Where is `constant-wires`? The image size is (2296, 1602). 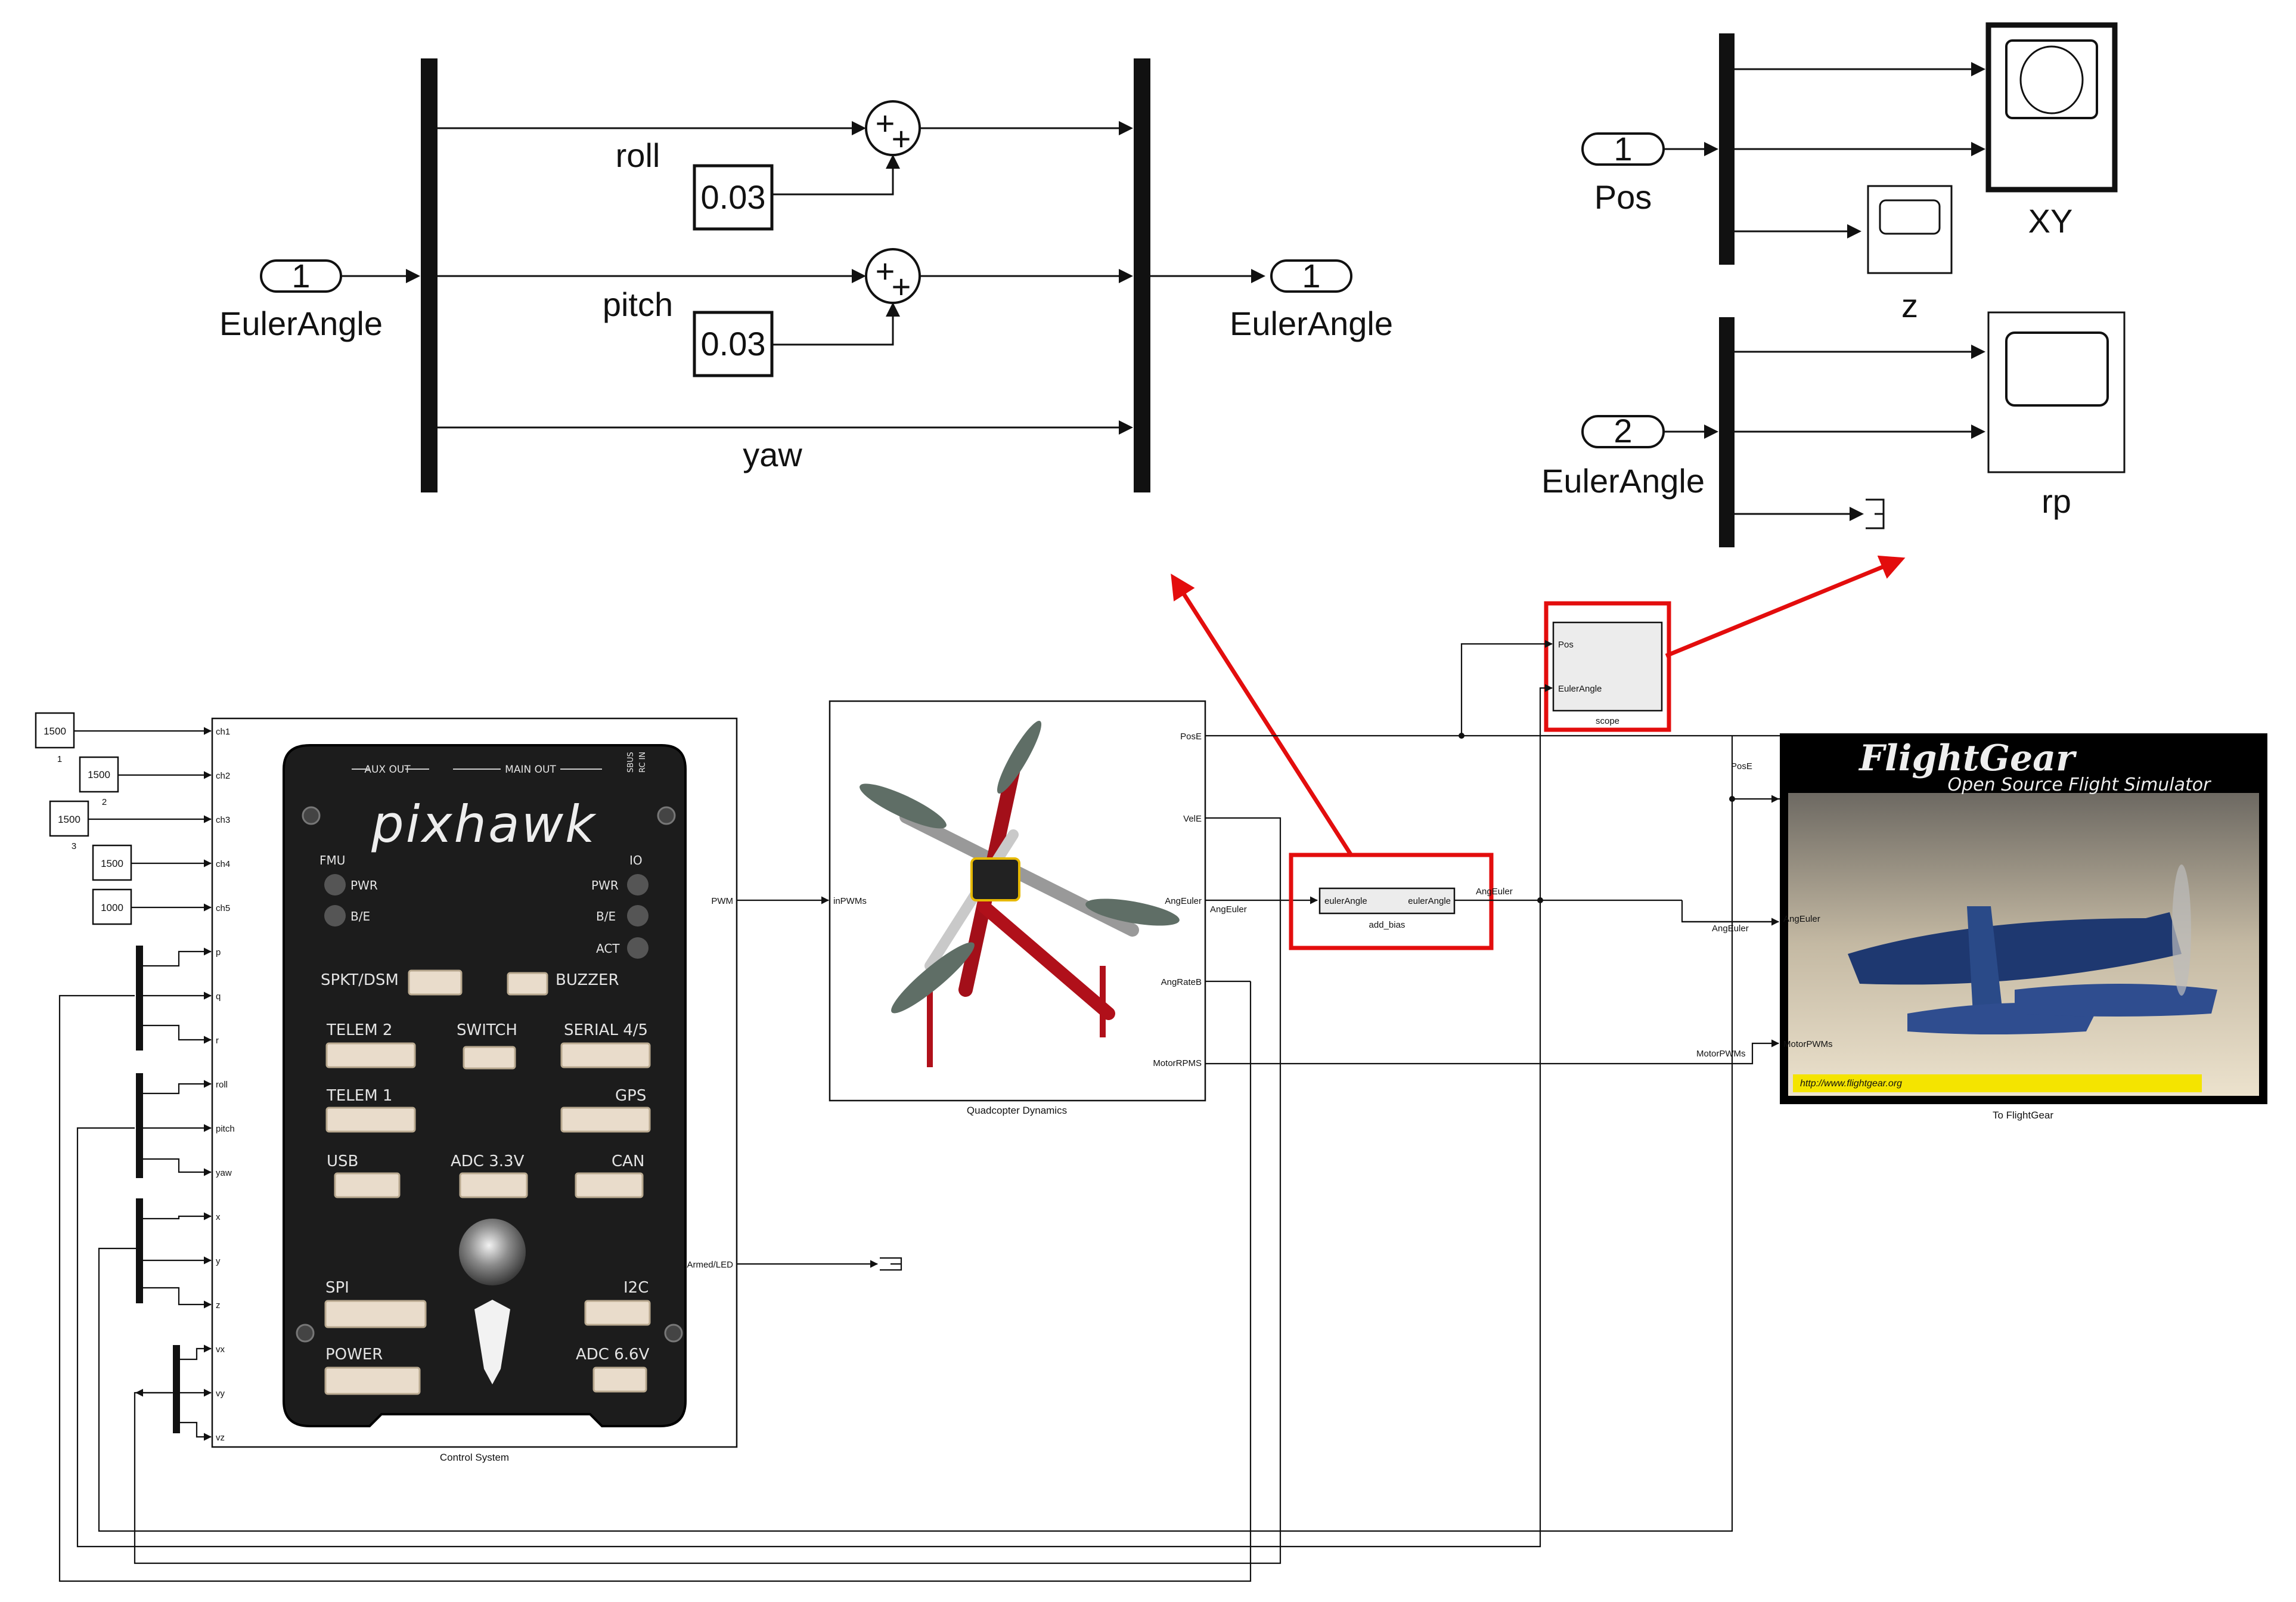 constant-wires is located at coordinates (143, 819).